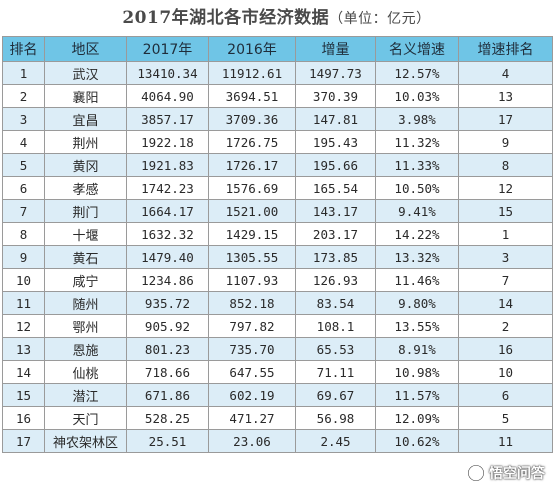 The height and width of the screenshot is (487, 553). Describe the element at coordinates (505, 395) in the screenshot. I see `cell-growth-rank: 6` at that location.